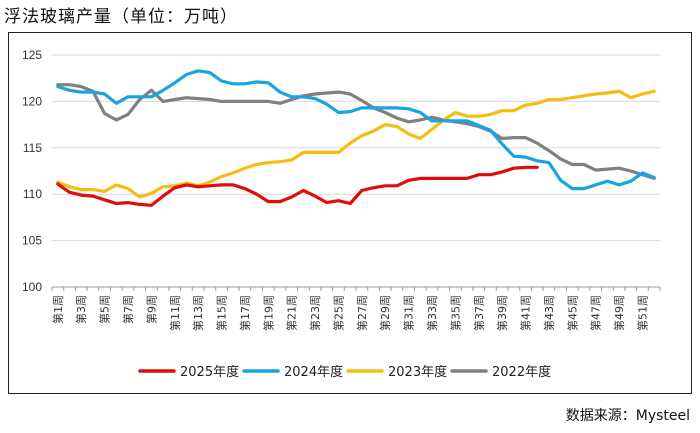 This screenshot has width=700, height=433. Describe the element at coordinates (32, 241) in the screenshot. I see `y-tick-label: 105` at that location.